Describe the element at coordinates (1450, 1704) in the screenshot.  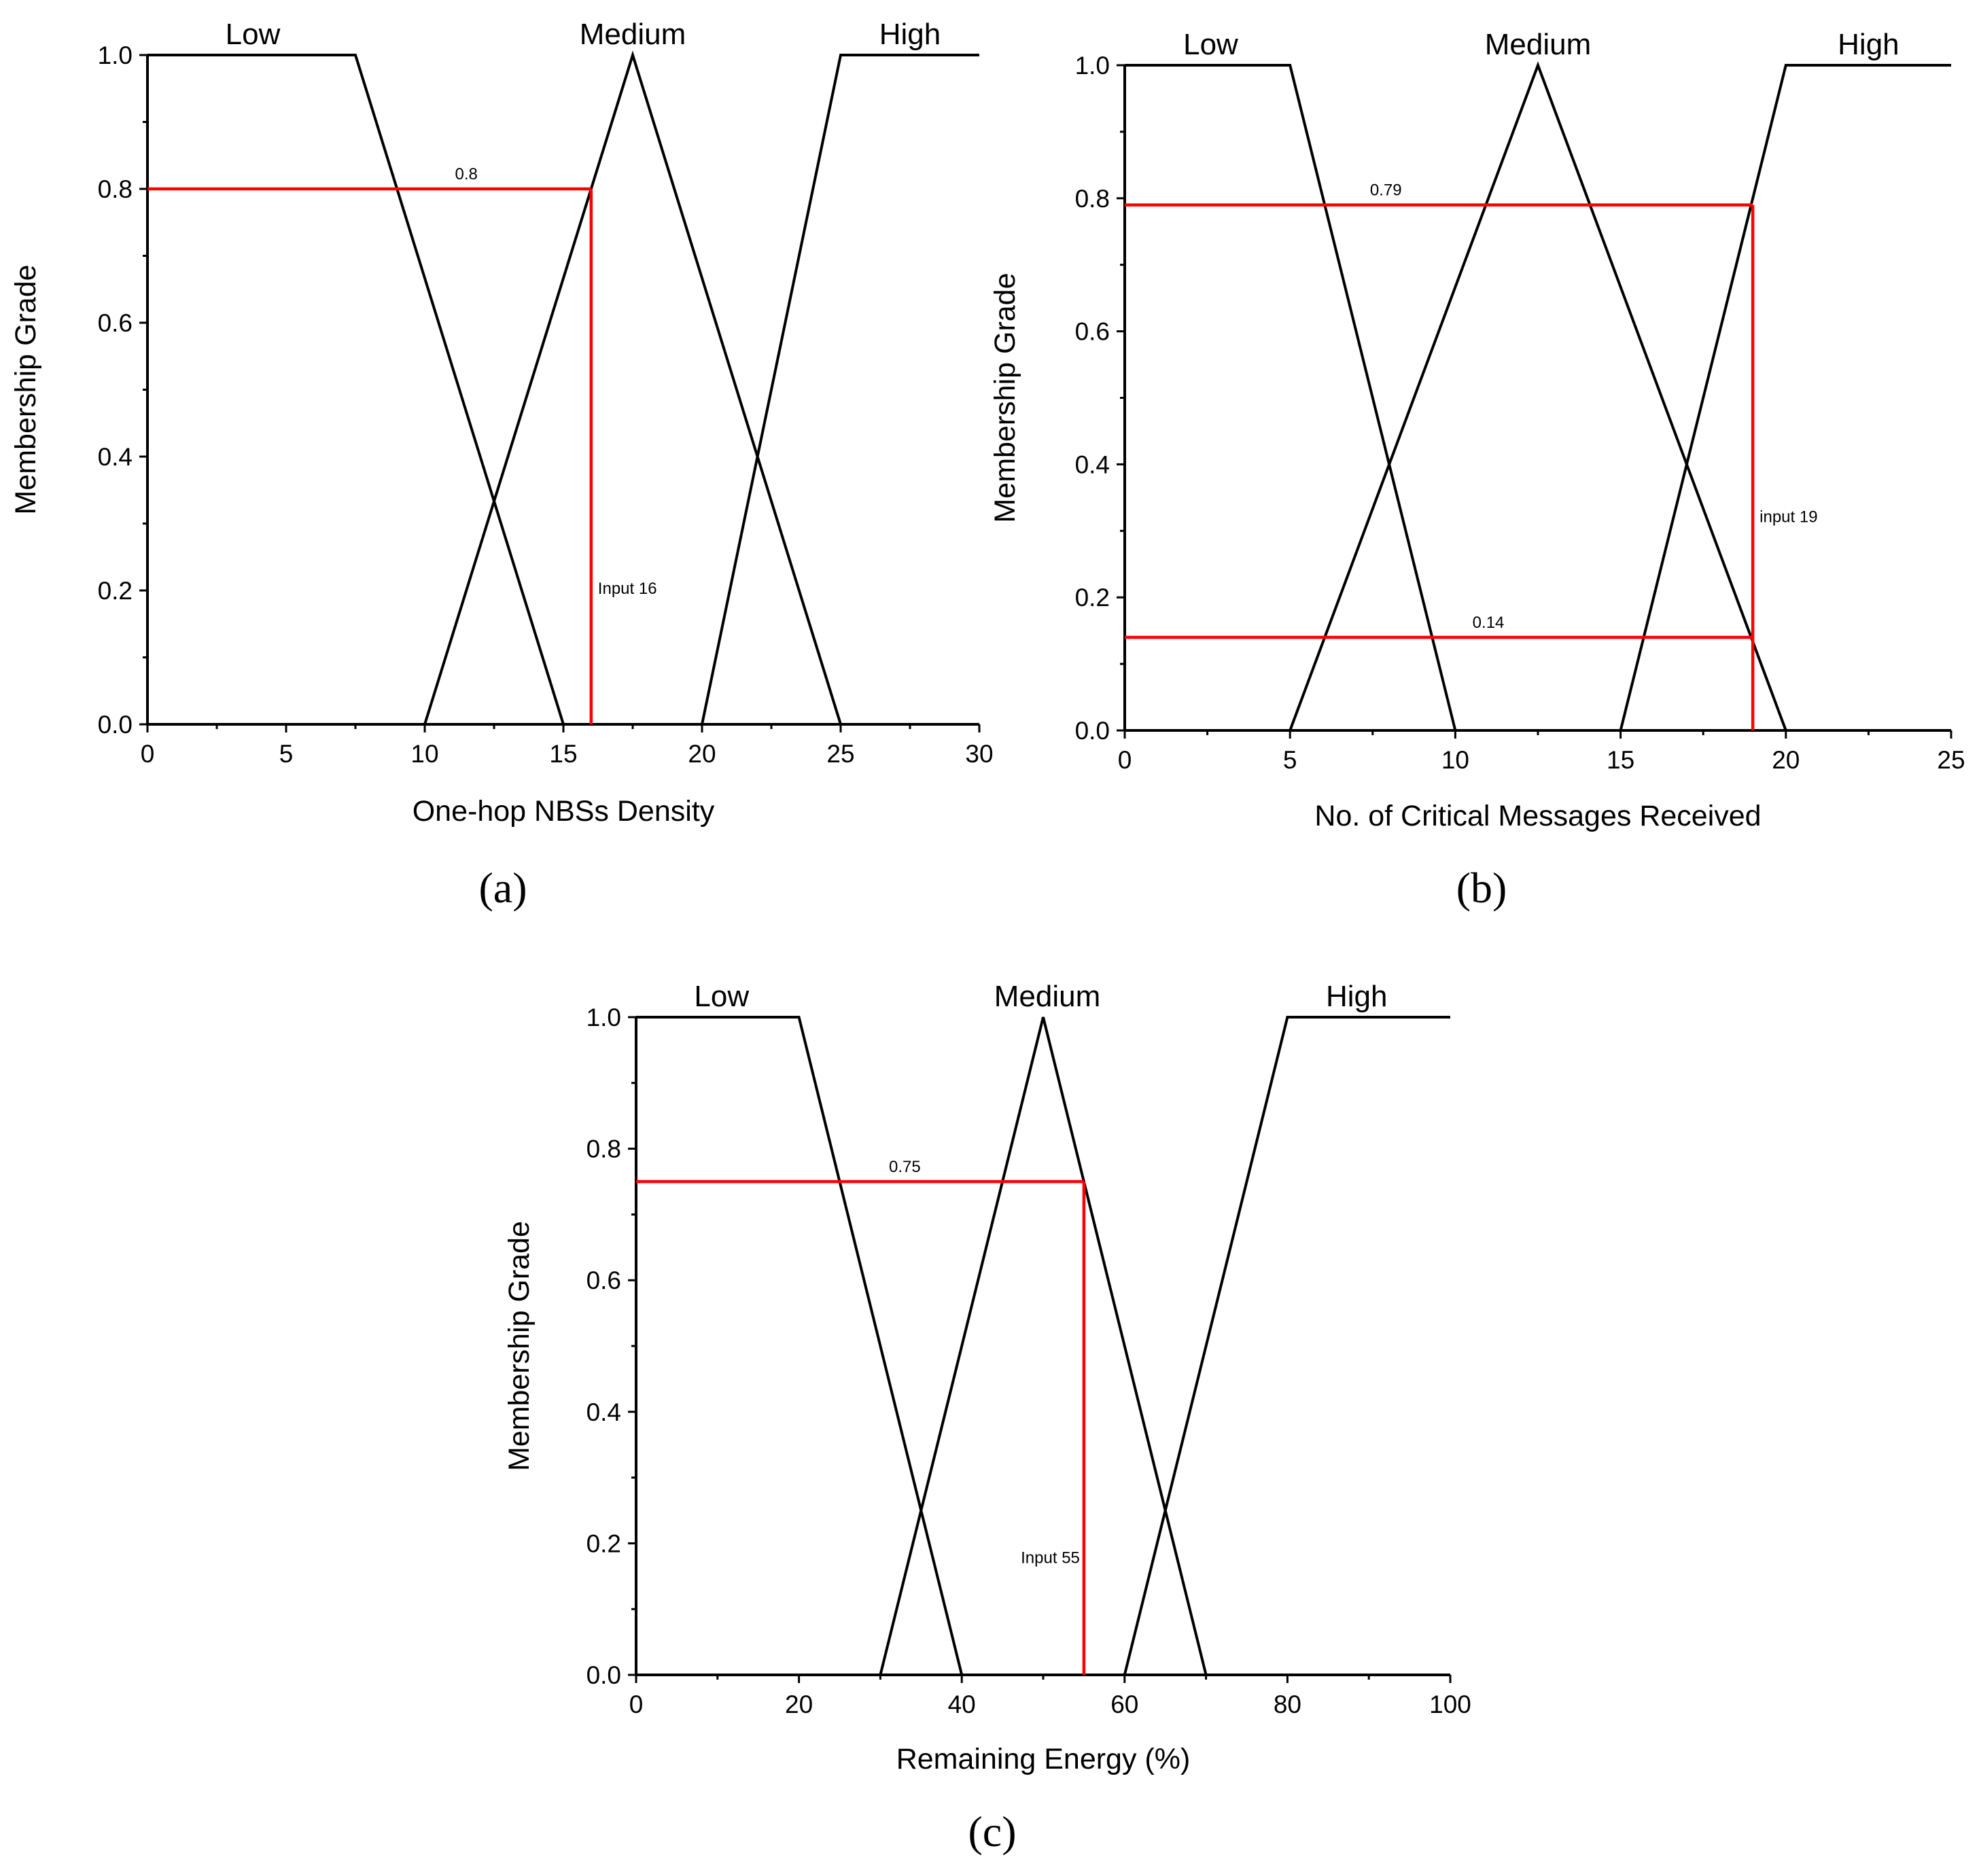
I see `x-tick-label: 100` at that location.